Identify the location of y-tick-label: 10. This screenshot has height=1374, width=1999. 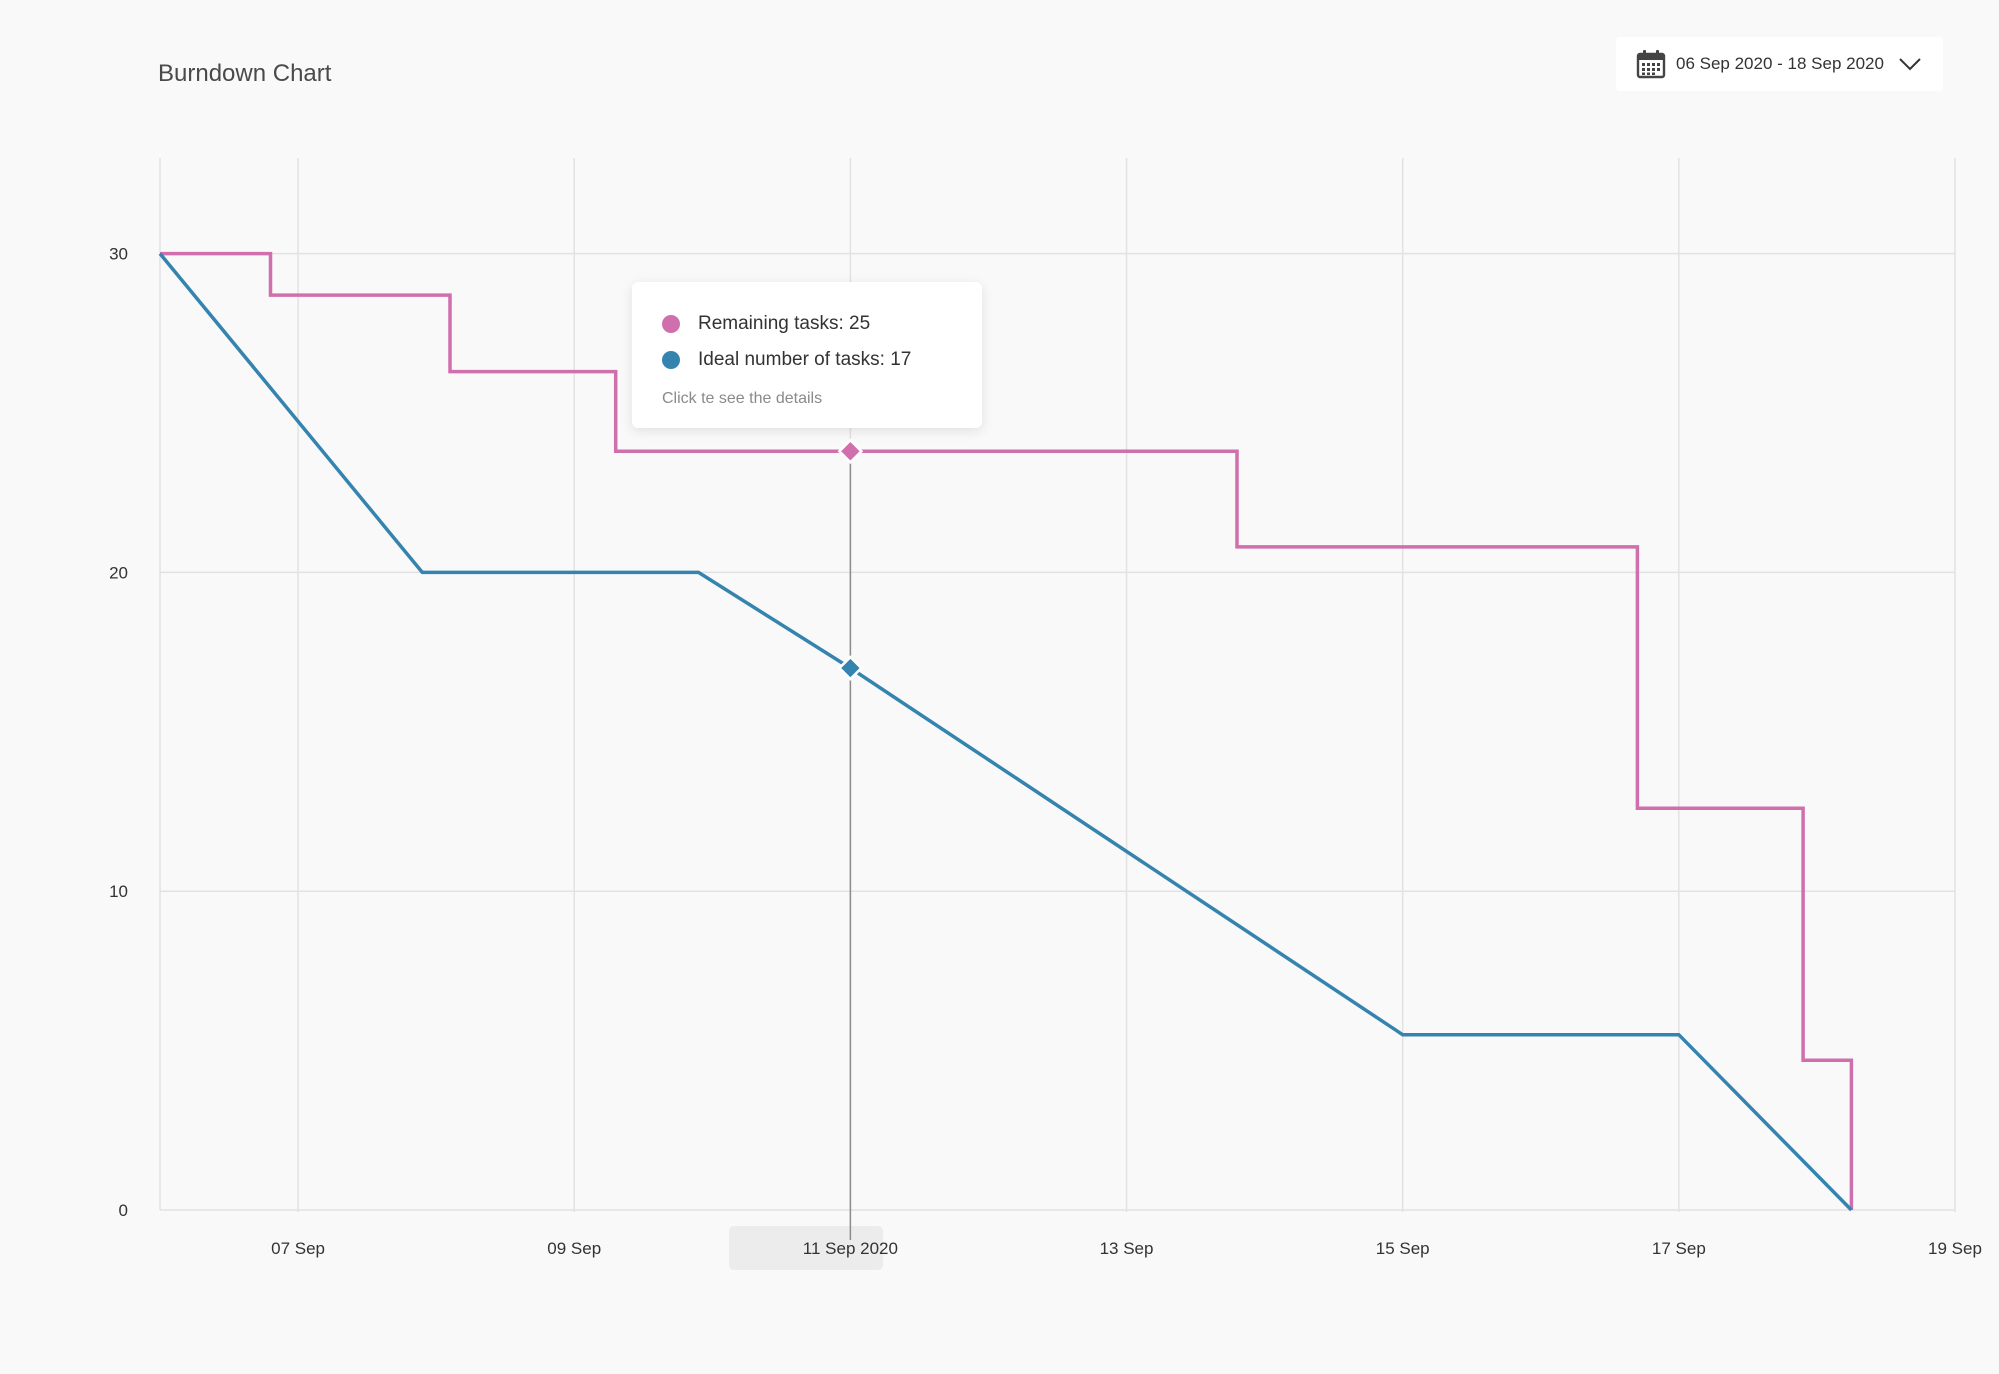
(118, 891).